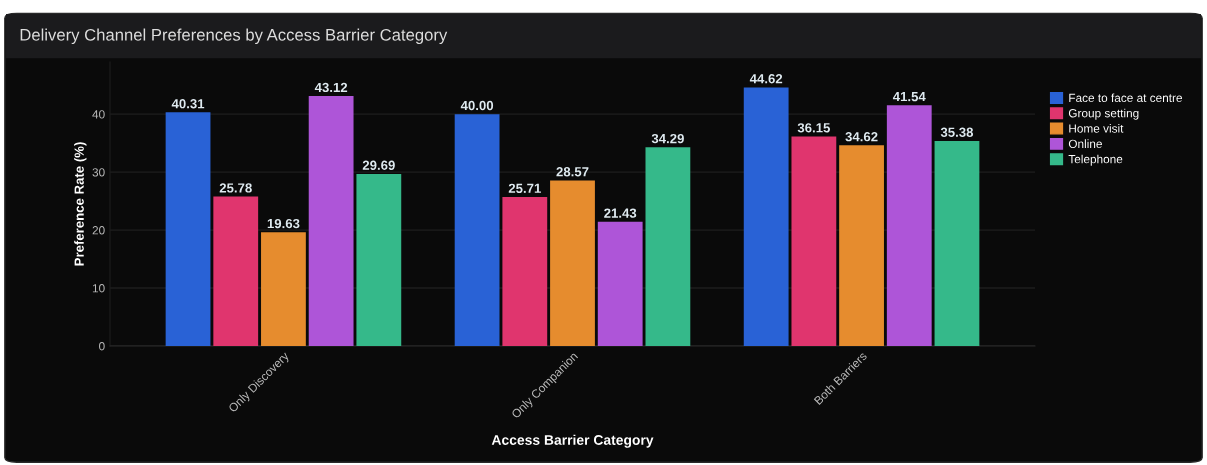 Image resolution: width=1207 pixels, height=465 pixels. Describe the element at coordinates (1095, 160) in the screenshot. I see `legend-label: Telephone` at that location.